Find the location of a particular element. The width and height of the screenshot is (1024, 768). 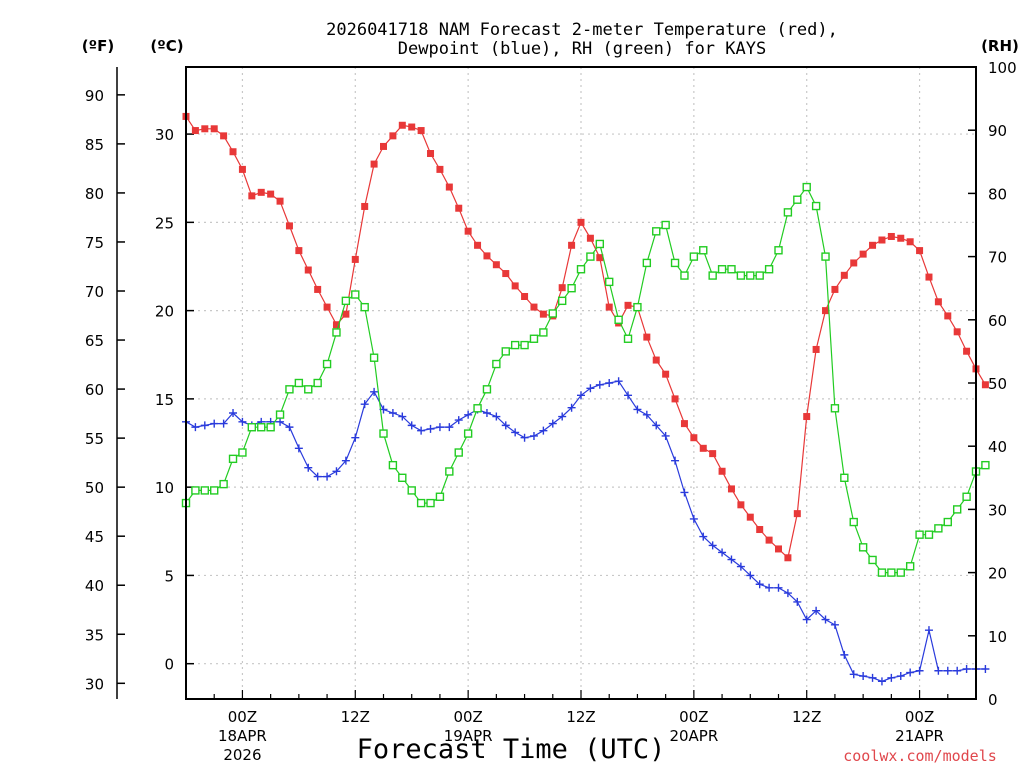

fahrenheit-tick-label: 90 is located at coordinates (94, 96).